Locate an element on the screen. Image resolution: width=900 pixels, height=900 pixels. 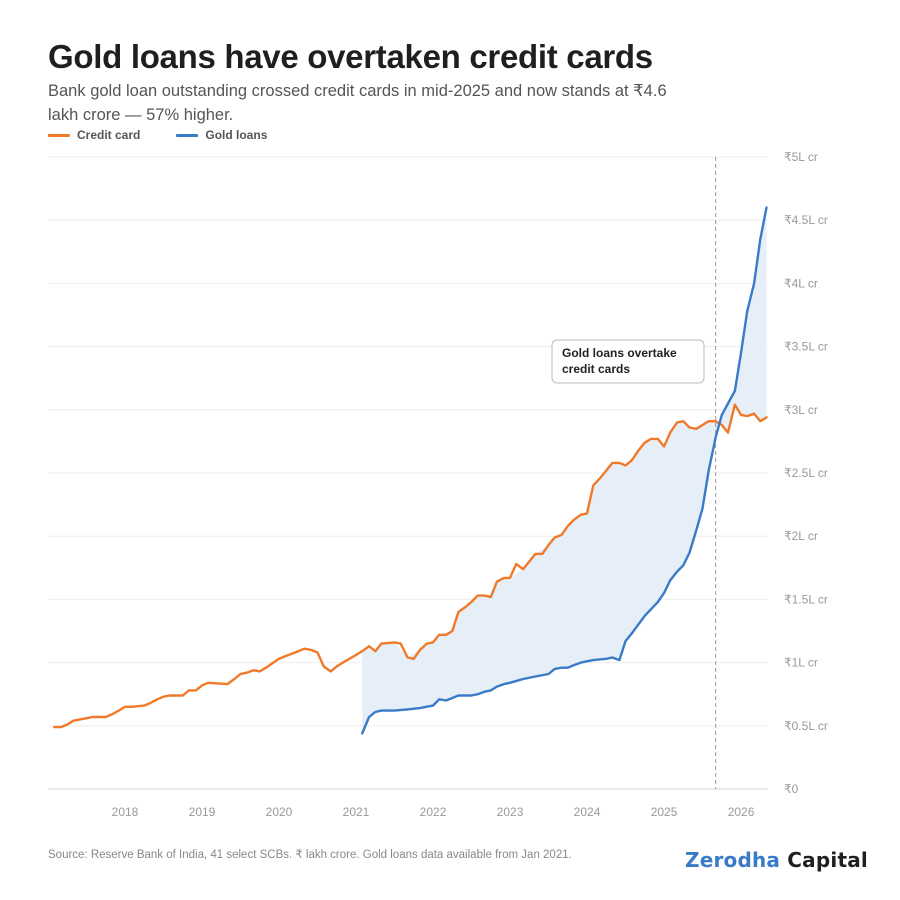
y-tick-label: ₹3.5L cr is located at coordinates (806, 347).